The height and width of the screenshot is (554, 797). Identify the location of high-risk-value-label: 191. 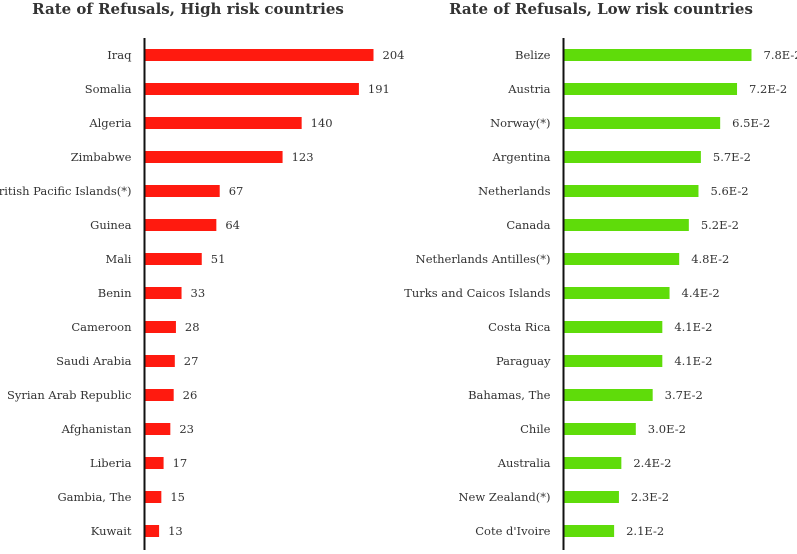
(379, 89).